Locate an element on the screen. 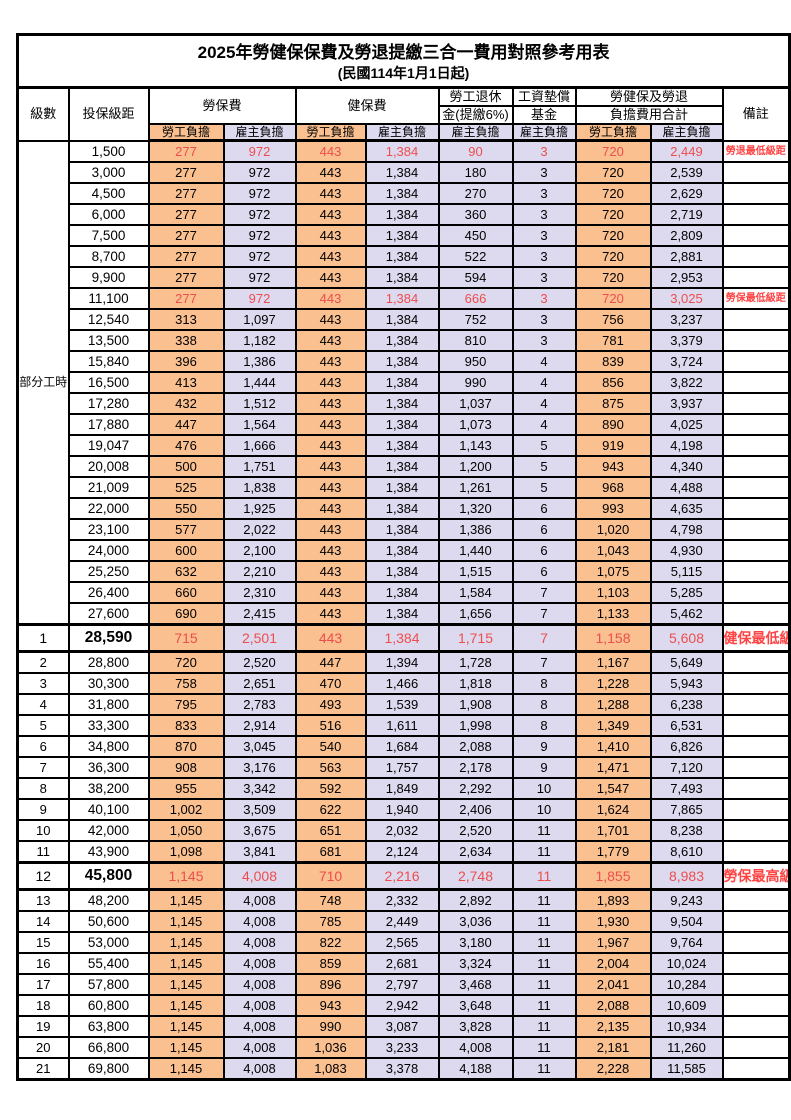 The image size is (791, 1120). cell-labor-employer: 1,512 is located at coordinates (259, 403).